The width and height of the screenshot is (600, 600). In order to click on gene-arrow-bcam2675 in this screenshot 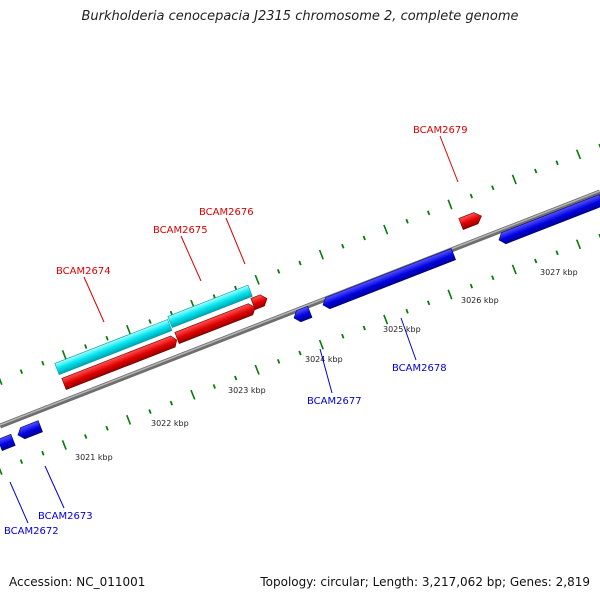, I will do `click(216, 323)`.